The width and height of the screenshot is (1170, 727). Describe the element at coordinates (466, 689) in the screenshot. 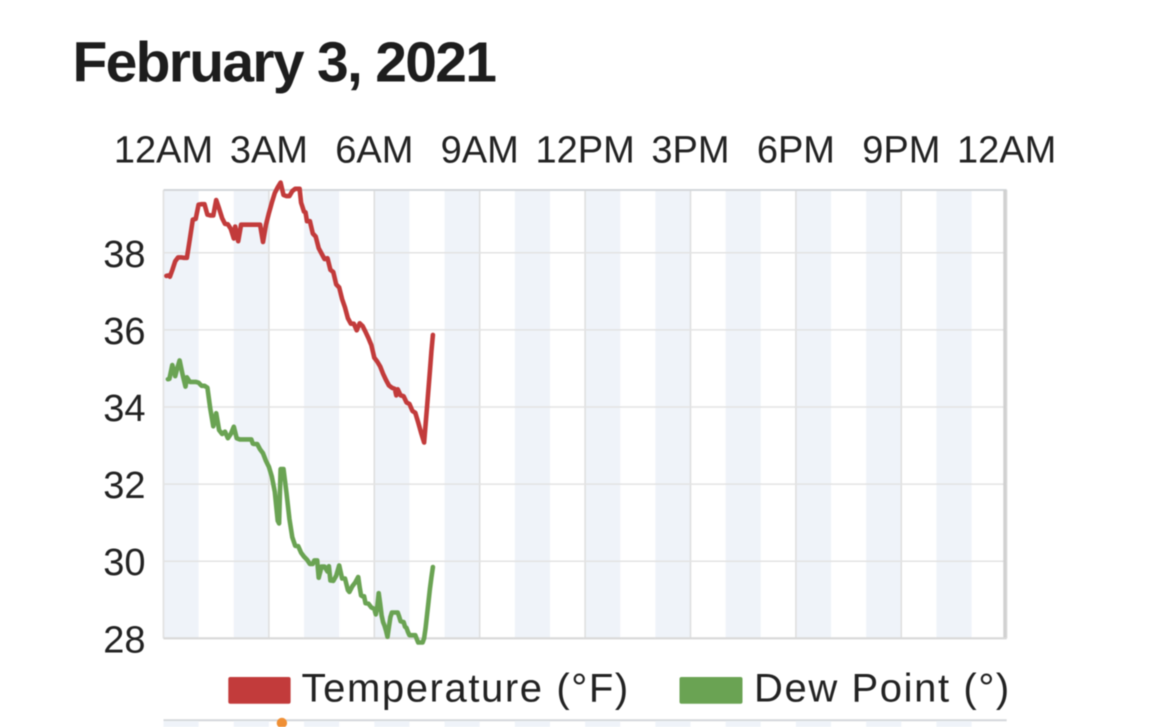

I see `svg-text: Temperature (°F)` at that location.